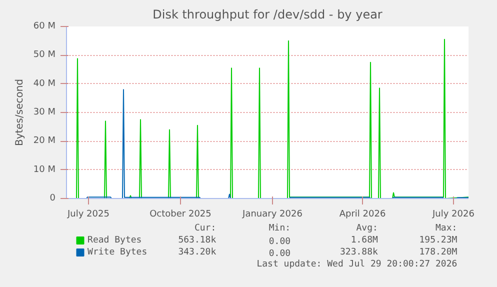  Describe the element at coordinates (197, 253) in the screenshot. I see `text: 343.20k` at that location.